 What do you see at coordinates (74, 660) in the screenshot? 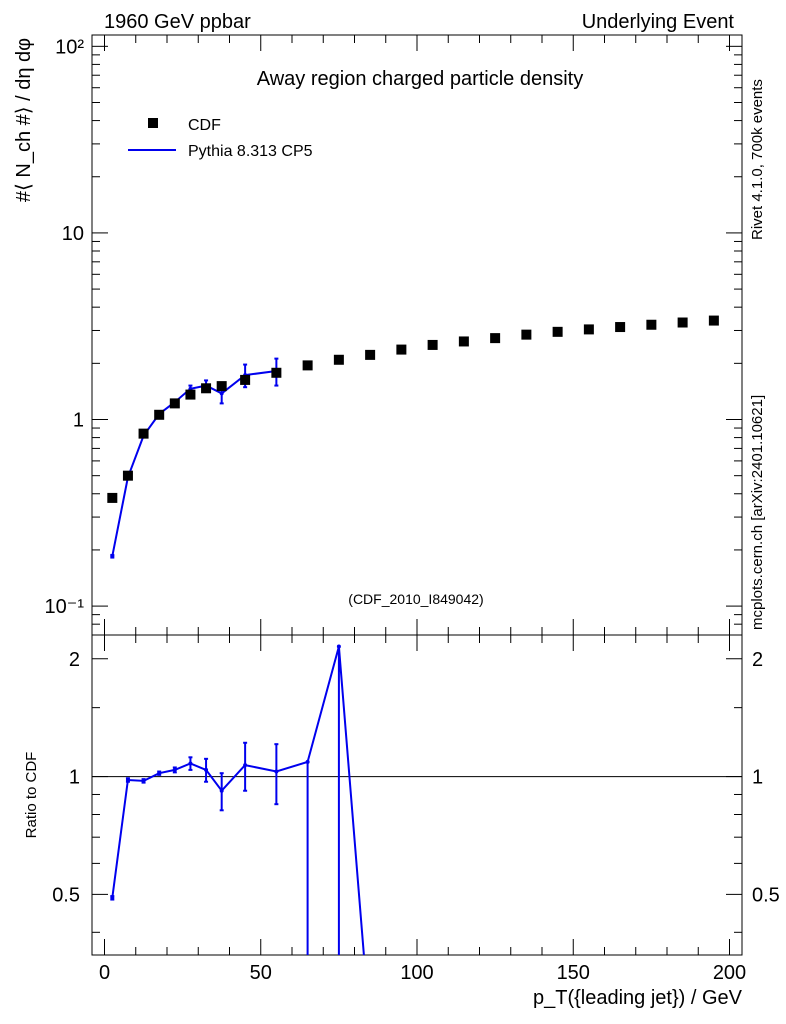
I see `ratio-y-tick-label-left: 2` at bounding box center [74, 660].